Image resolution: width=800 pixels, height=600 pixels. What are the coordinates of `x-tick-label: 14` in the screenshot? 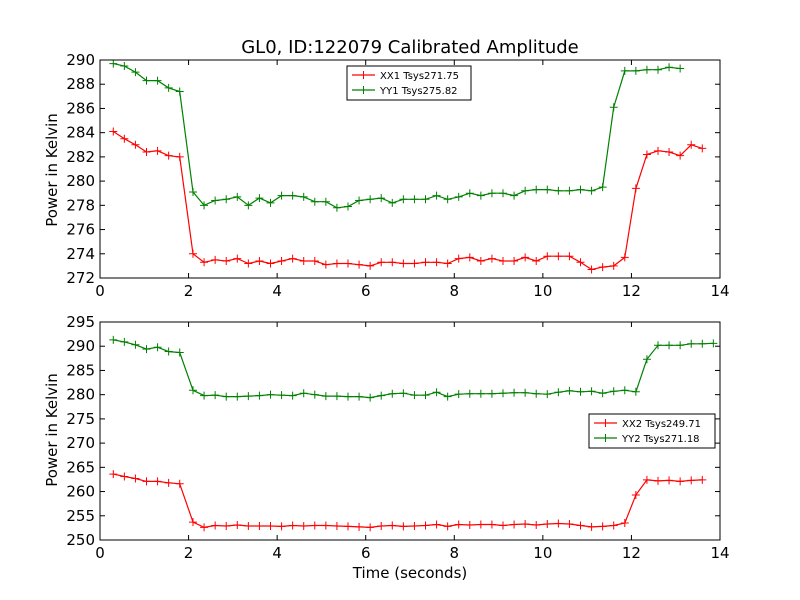 It's located at (719, 553).